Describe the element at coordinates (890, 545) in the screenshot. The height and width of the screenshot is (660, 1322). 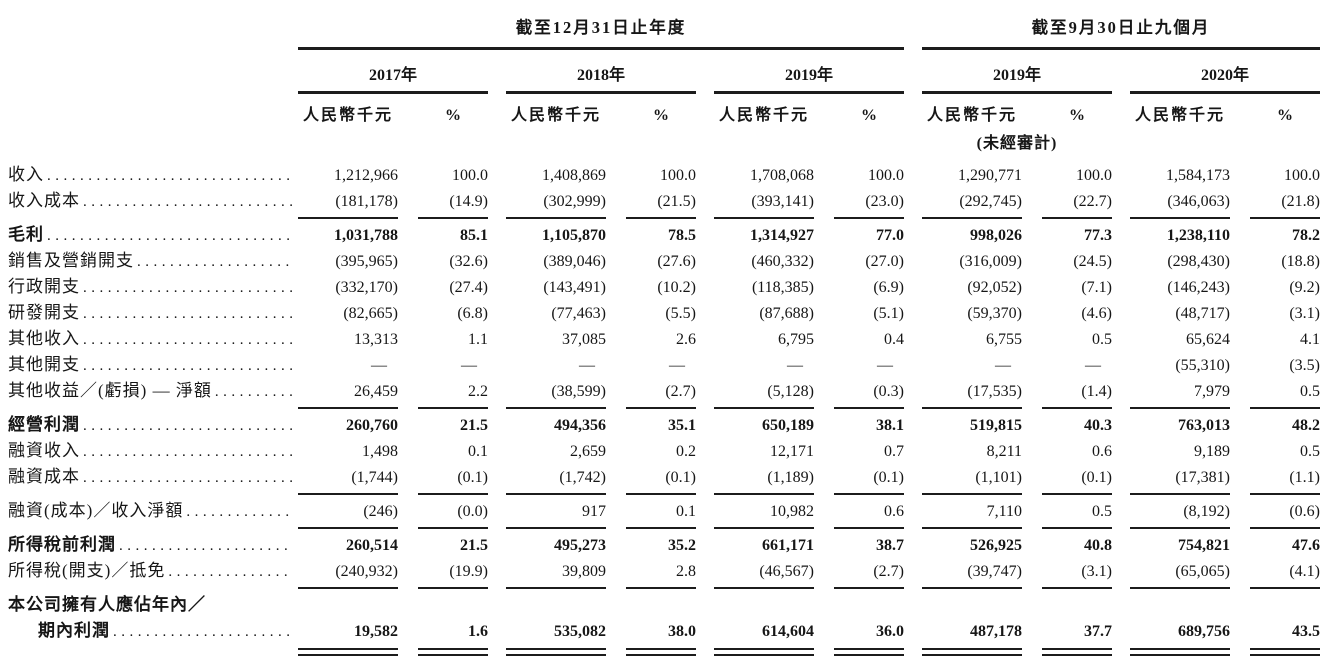
I see `cell-2019-percent: 38.7` at that location.